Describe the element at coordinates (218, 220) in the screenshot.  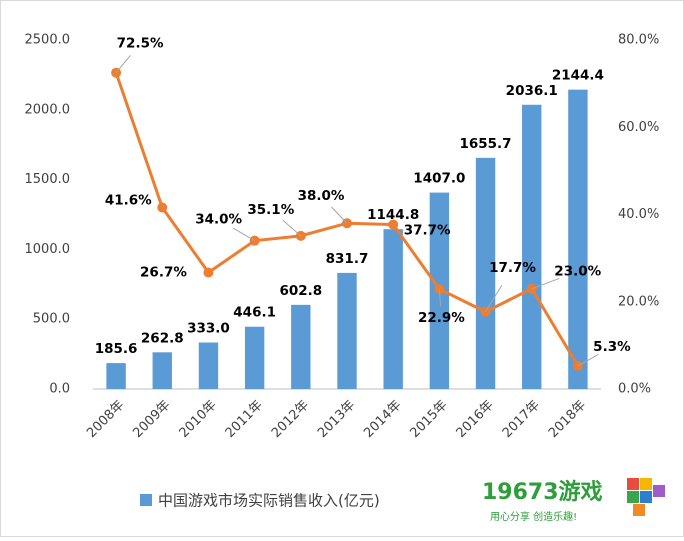
I see `line-value-label: 34.0%` at that location.